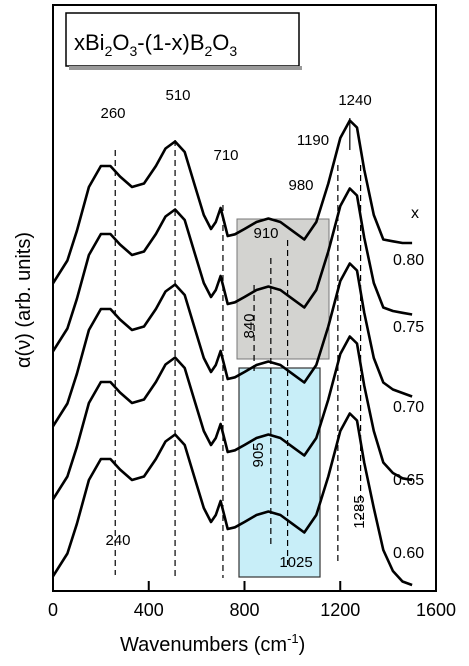  I want to click on title-sub3: 2, so click(209, 51).